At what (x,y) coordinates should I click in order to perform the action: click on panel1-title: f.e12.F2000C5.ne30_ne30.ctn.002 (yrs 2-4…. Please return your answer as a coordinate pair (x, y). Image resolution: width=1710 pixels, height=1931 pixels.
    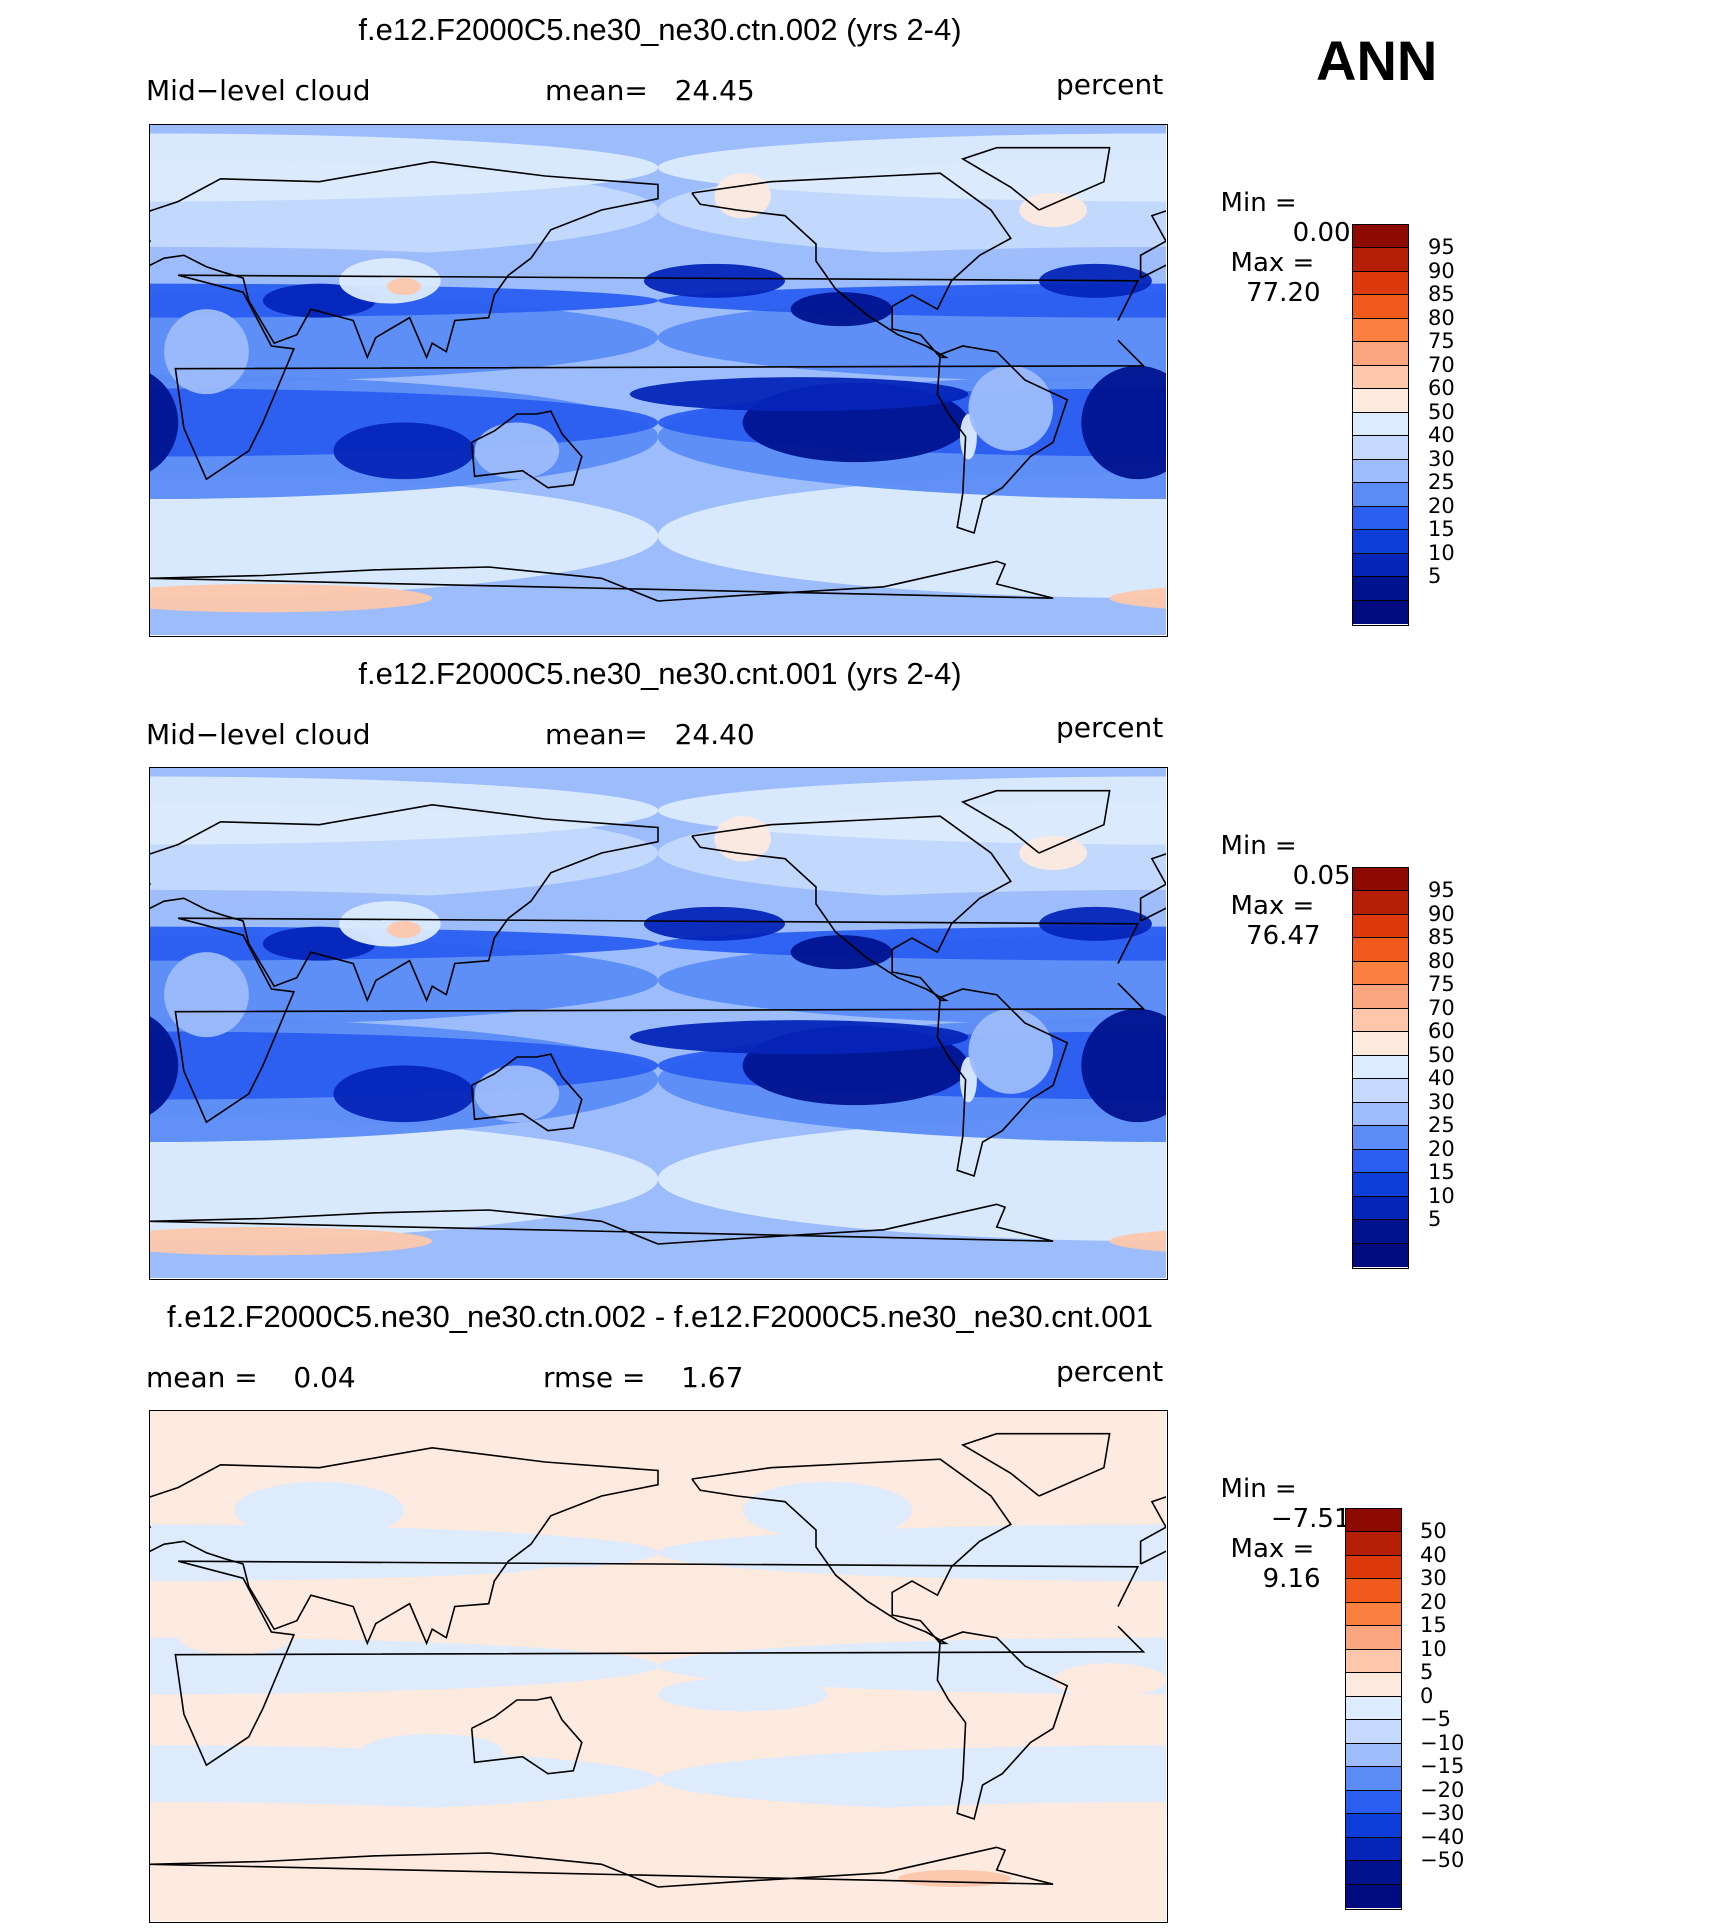
    Looking at the image, I should click on (660, 29).